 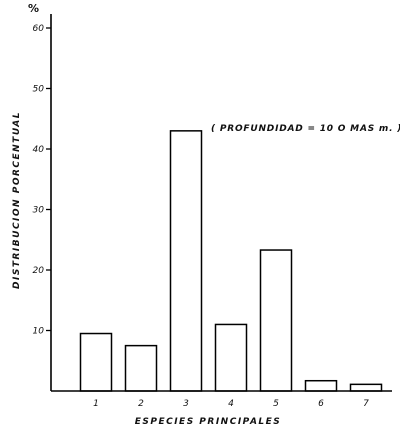 What do you see at coordinates (141, 404) in the screenshot?
I see `x-tick-label-2: 2` at bounding box center [141, 404].